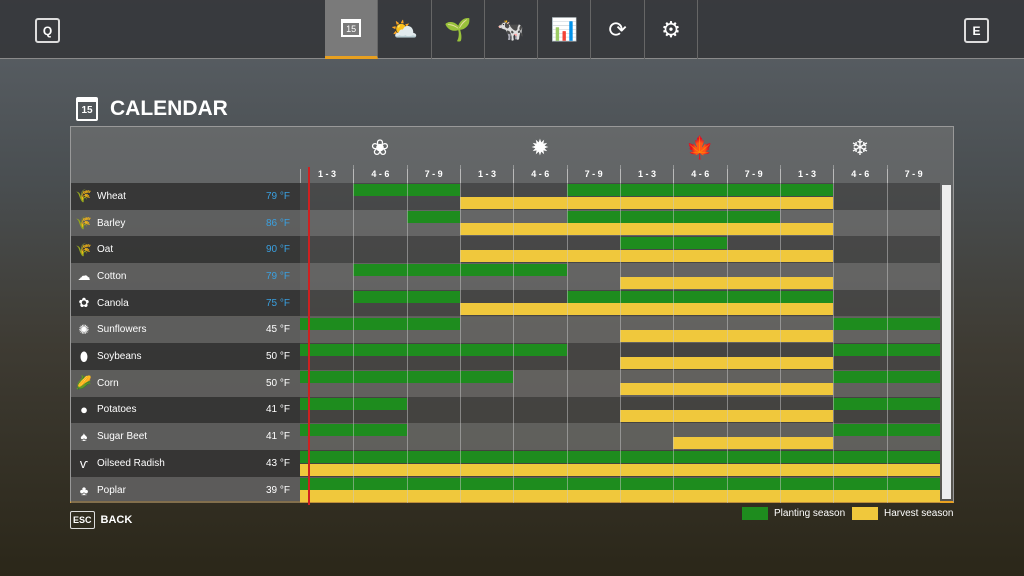 The width and height of the screenshot is (1024, 576). What do you see at coordinates (108, 383) in the screenshot?
I see `crop-name: Corn` at bounding box center [108, 383].